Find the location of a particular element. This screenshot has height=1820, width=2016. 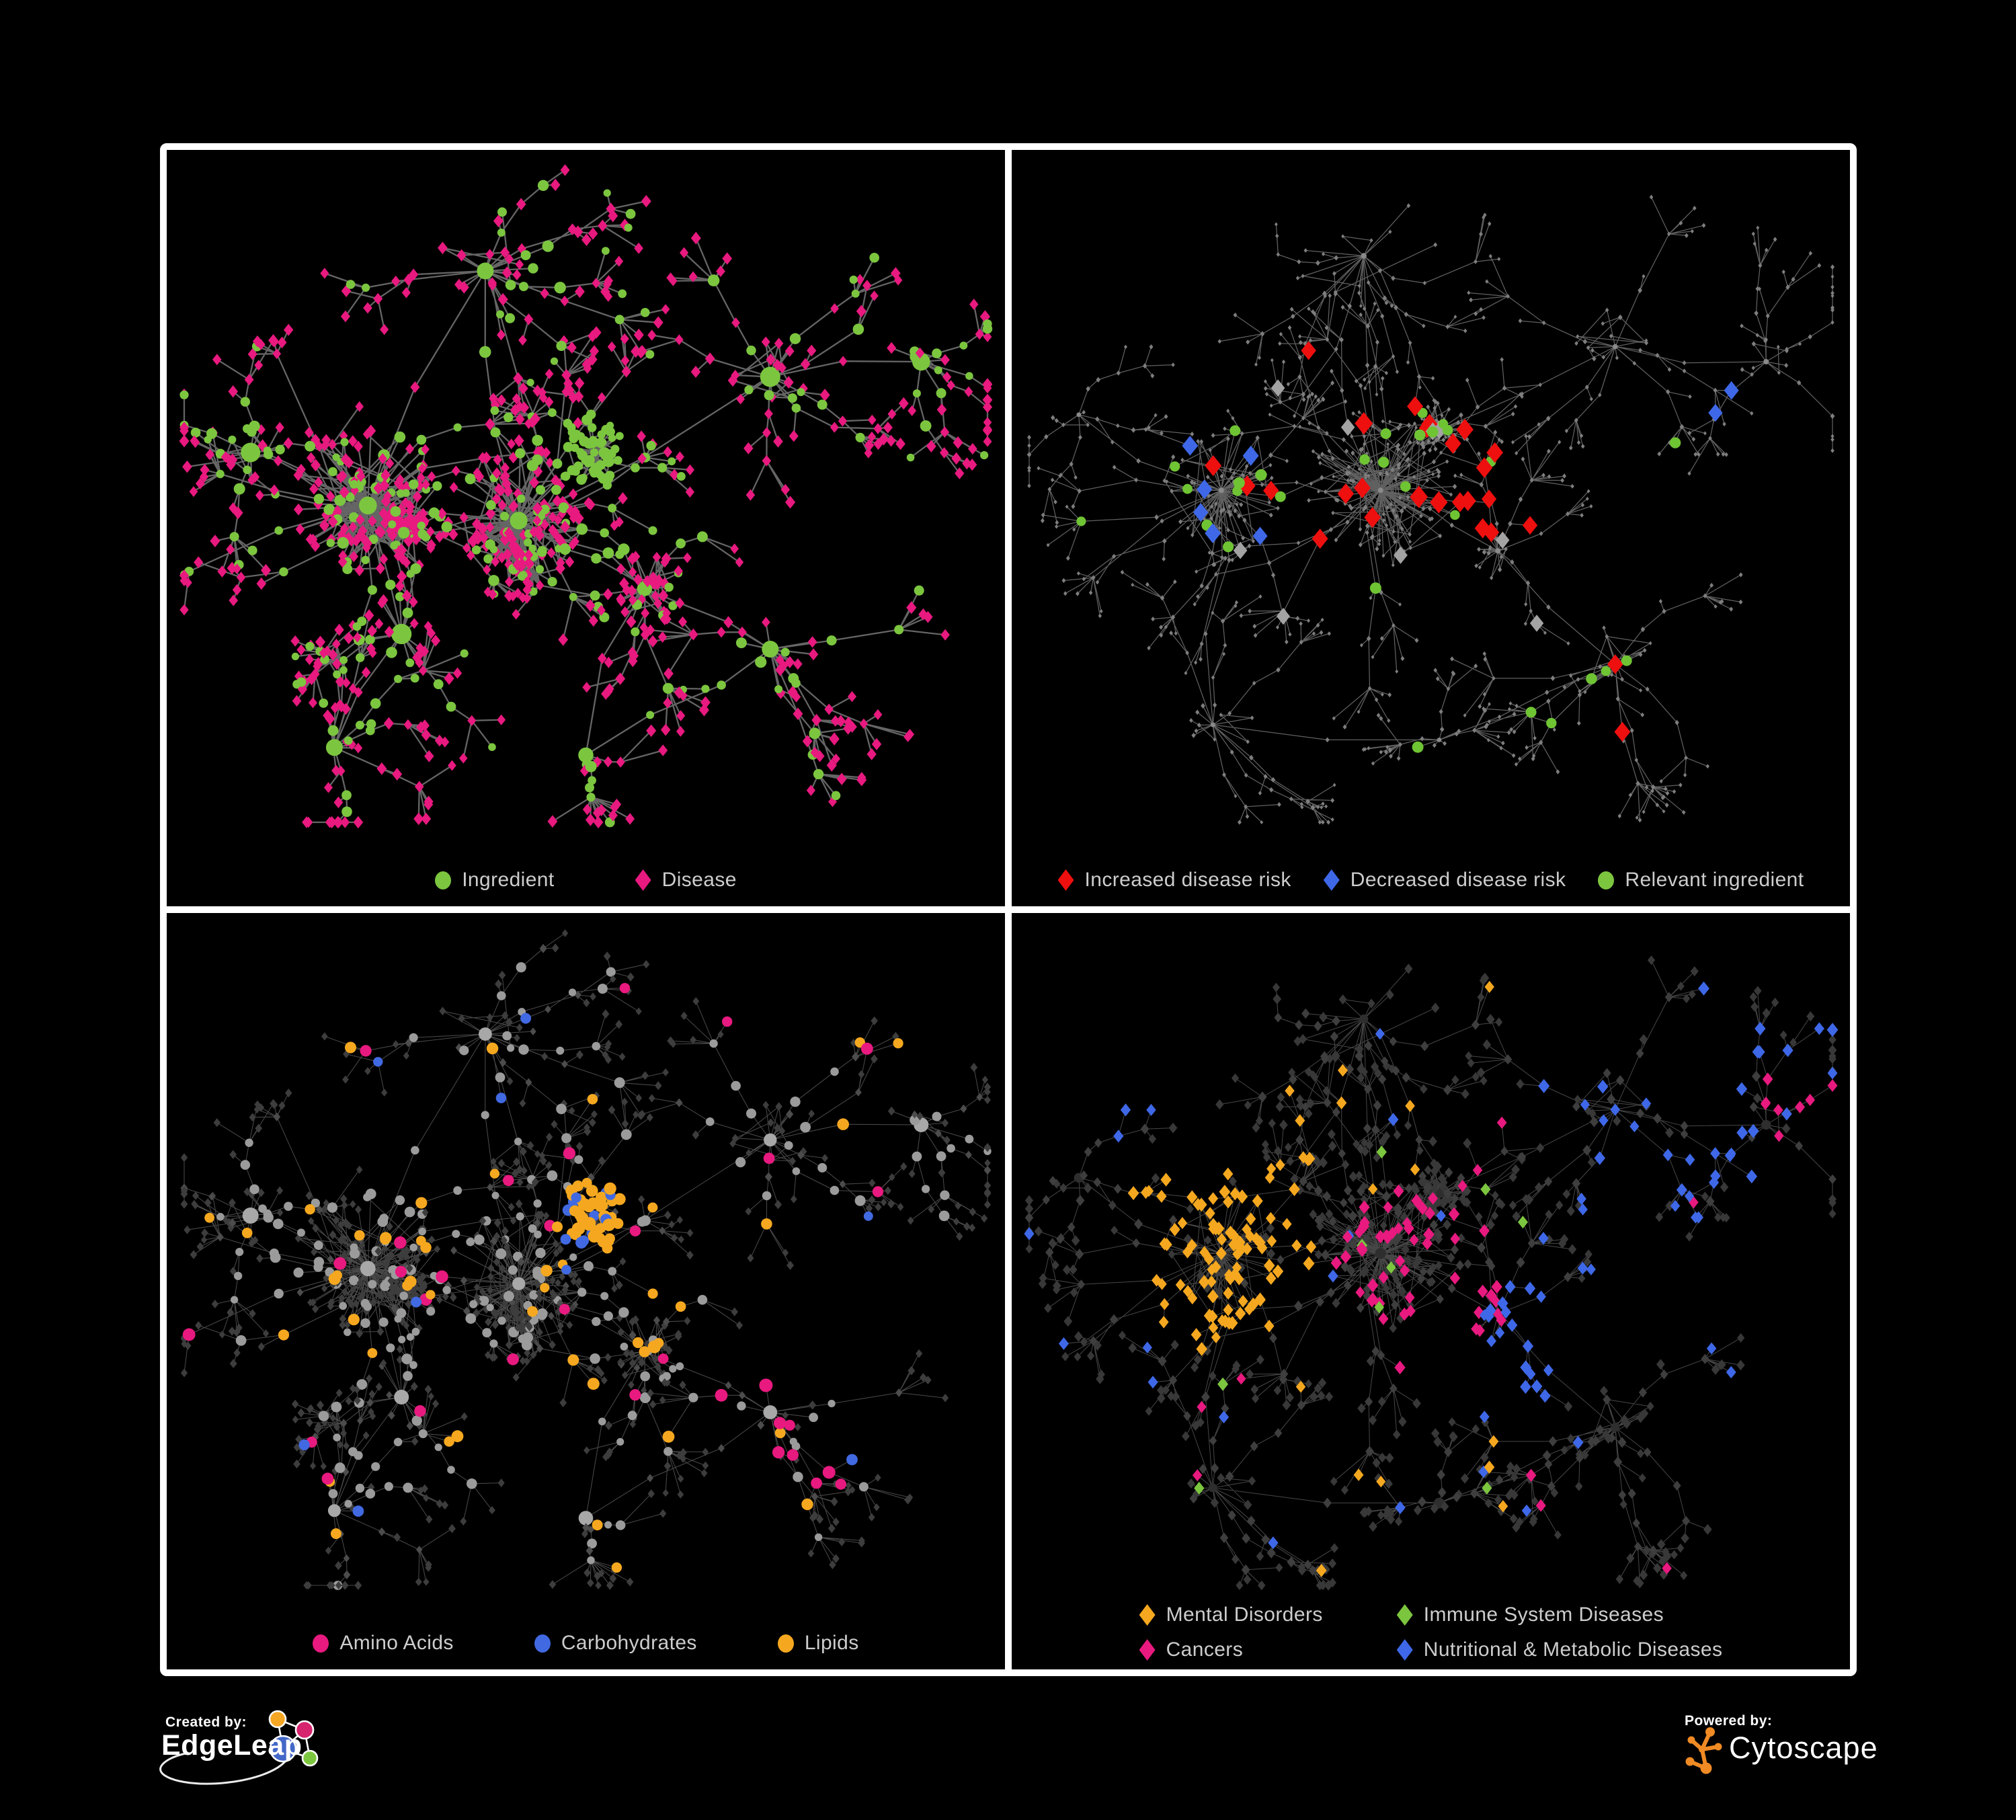

legend-item: Mental Disorders is located at coordinates (1231, 1615).